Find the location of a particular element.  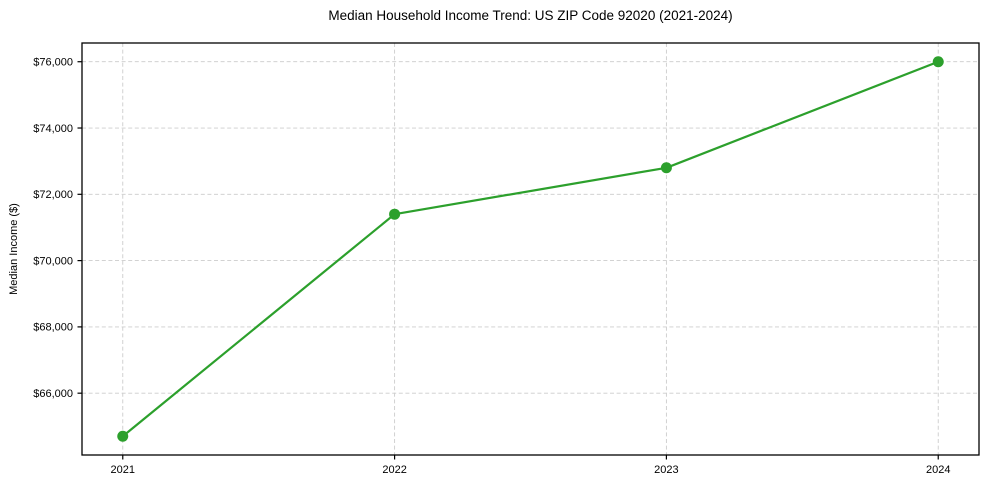

y-tick-label: $76,000 is located at coordinates (53, 62).